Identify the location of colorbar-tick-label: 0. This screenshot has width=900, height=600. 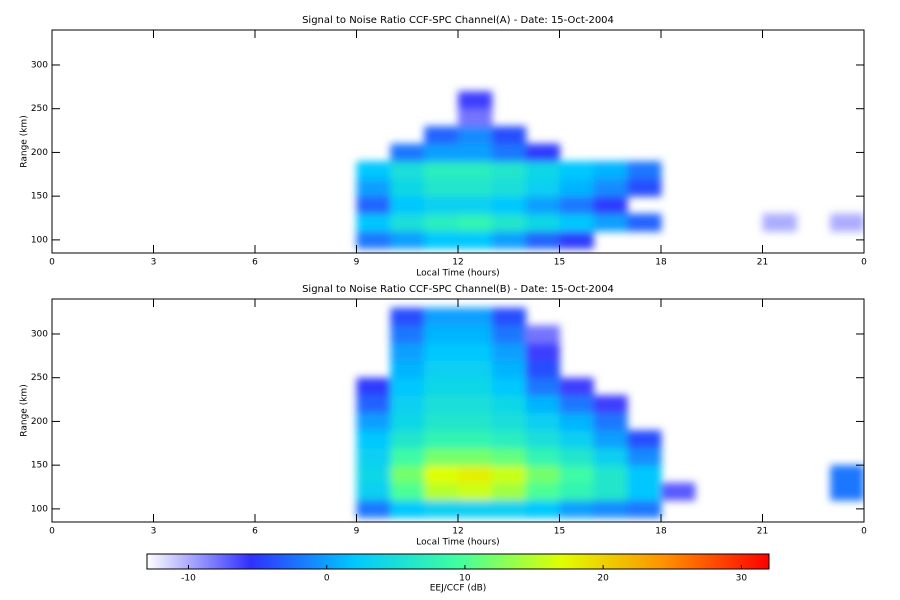
(327, 579).